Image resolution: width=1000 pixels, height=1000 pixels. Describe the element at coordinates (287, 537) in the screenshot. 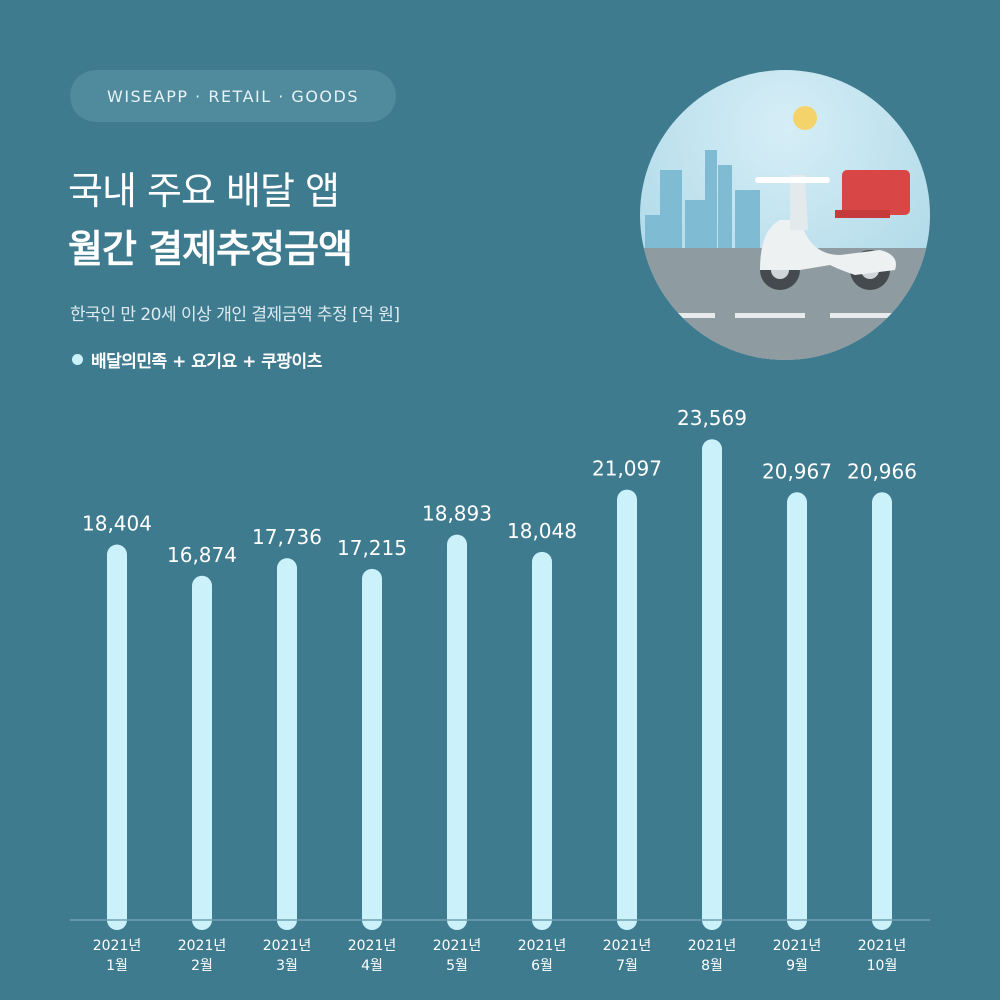

I see `value-label-3: 17,736` at that location.